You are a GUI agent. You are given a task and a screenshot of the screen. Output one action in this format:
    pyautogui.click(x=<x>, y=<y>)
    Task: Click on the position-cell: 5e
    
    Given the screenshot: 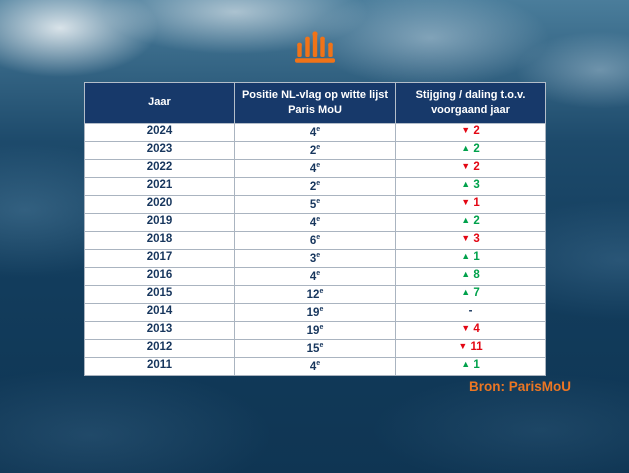 What is the action you would take?
    pyautogui.click(x=315, y=204)
    